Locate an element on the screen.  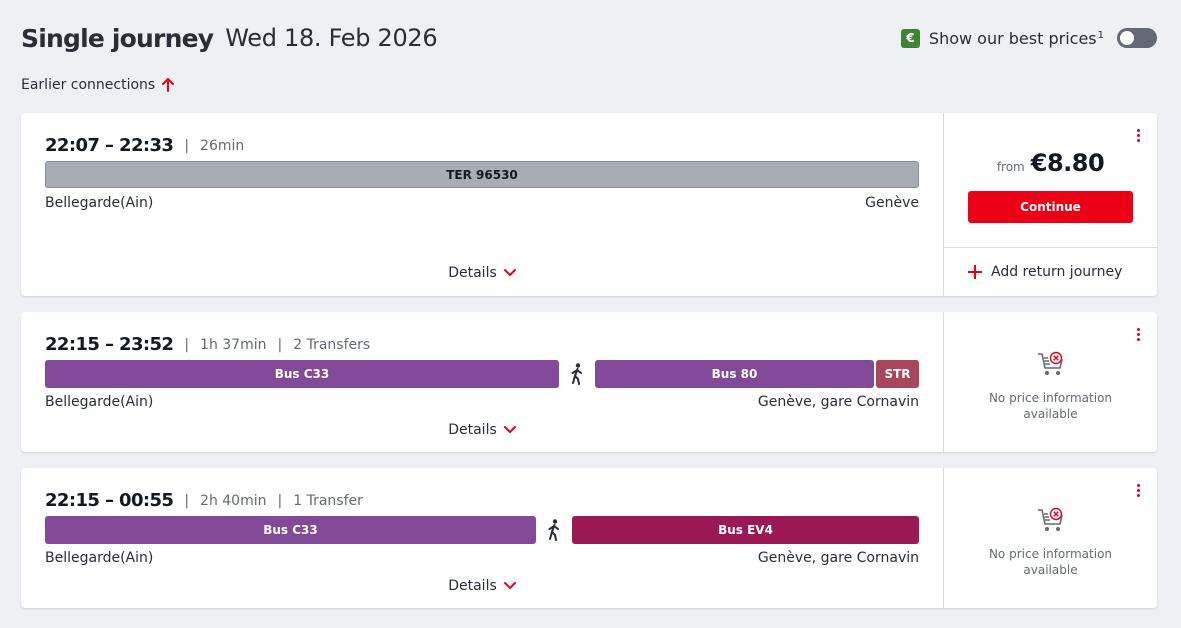
journey-legs: Bus C33 Bus 80 STR is located at coordinates (482, 374).